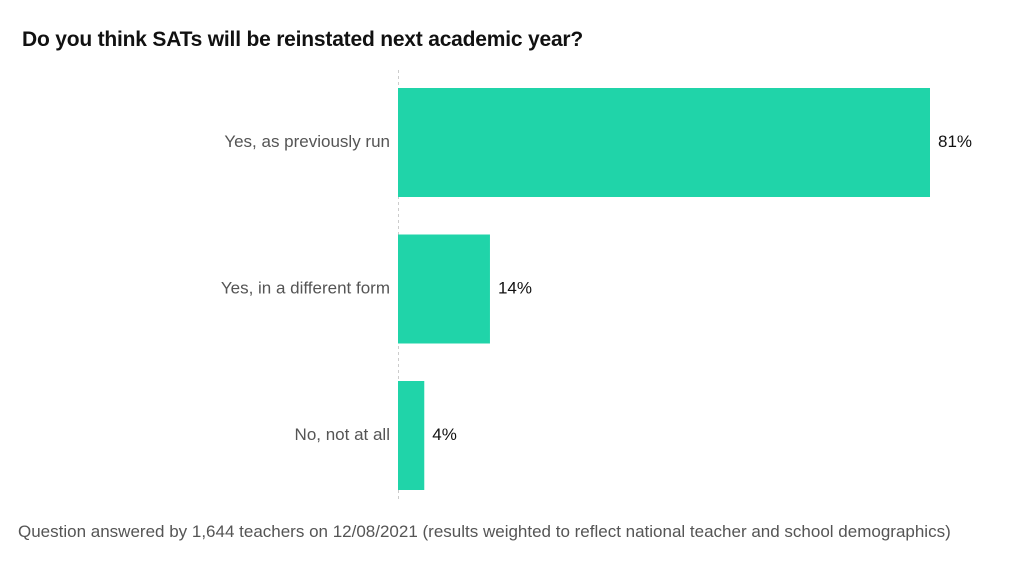  I want to click on category-label-0: Yes, as previously run, so click(307, 141).